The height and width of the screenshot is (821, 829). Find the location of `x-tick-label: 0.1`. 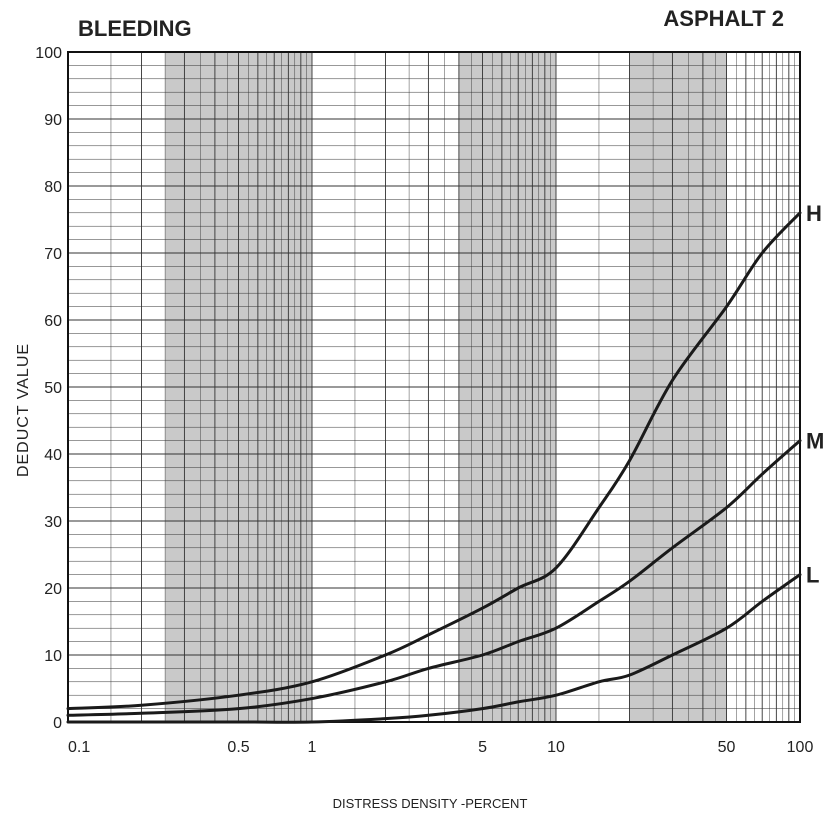

x-tick-label: 0.1 is located at coordinates (79, 747).